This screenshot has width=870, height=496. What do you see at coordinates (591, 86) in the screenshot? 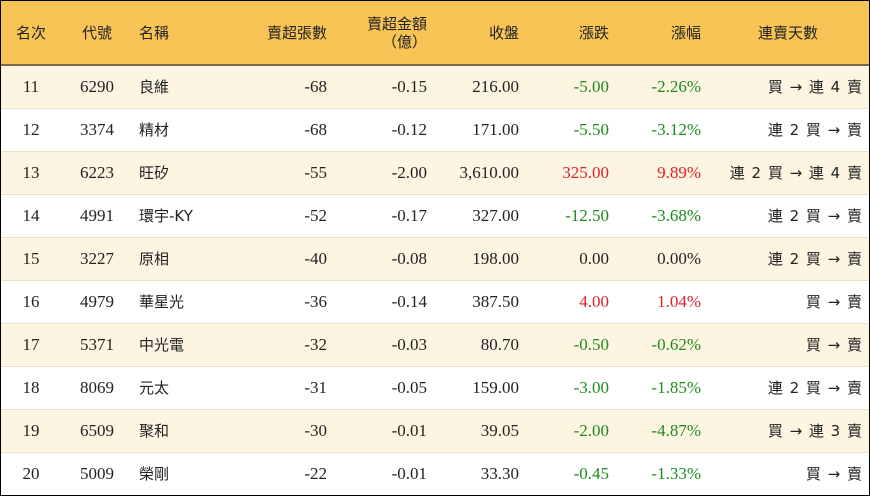
I see `change-cell: -5.00` at bounding box center [591, 86].